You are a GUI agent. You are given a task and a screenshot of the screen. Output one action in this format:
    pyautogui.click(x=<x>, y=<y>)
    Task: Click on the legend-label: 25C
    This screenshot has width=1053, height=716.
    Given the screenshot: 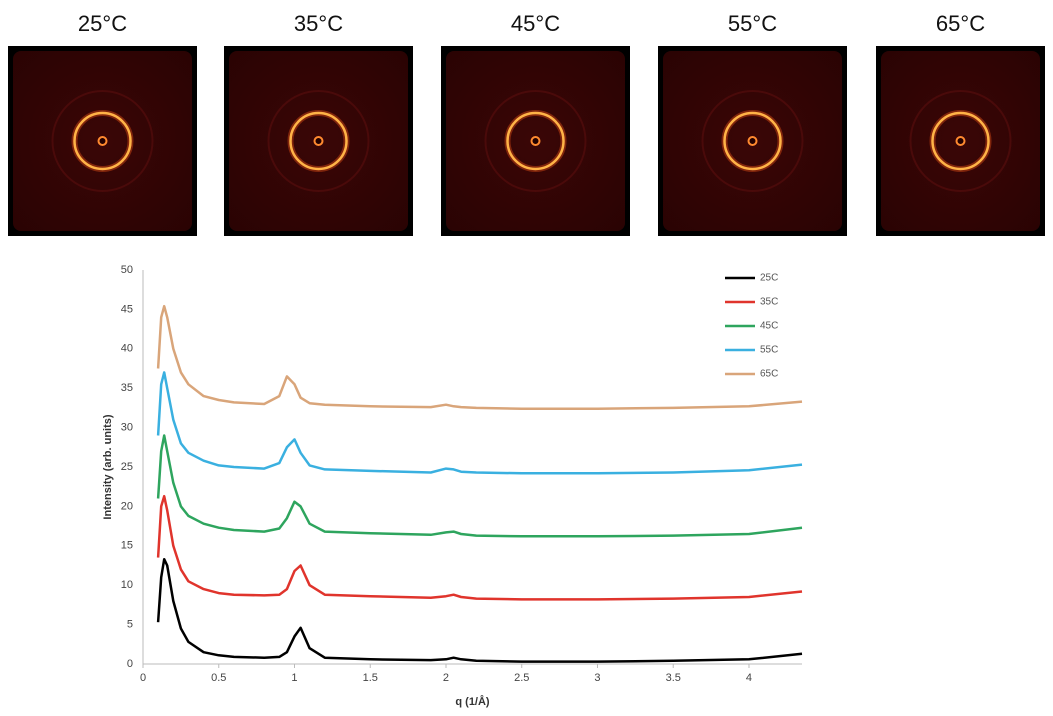 What is the action you would take?
    pyautogui.click(x=769, y=278)
    